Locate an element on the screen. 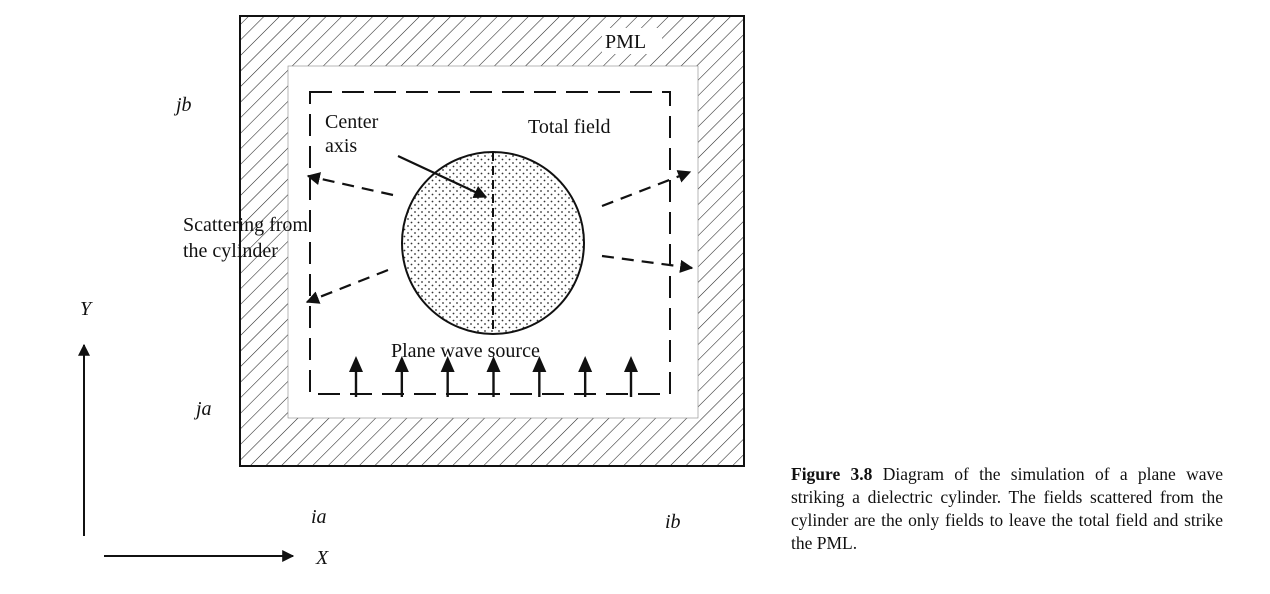  jb-label: jb is located at coordinates (182, 105).